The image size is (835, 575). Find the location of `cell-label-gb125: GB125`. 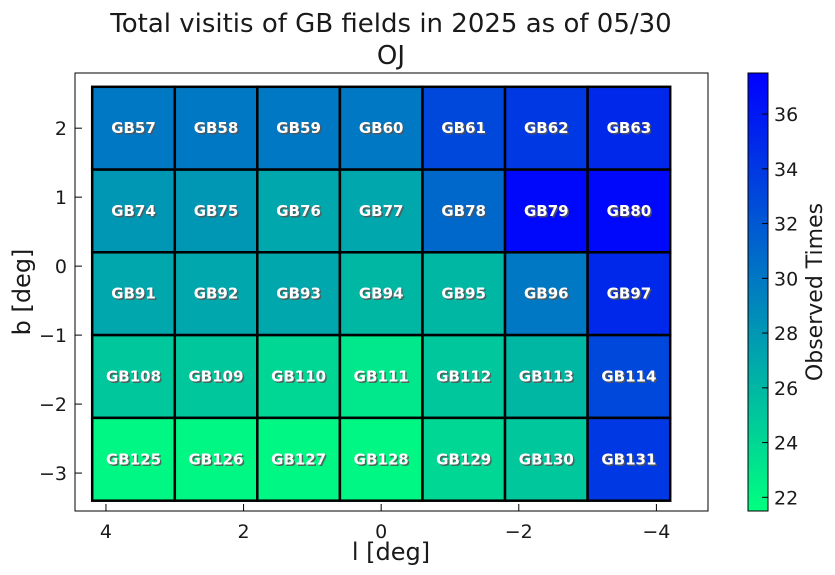

cell-label-gb125: GB125 is located at coordinates (133, 459).